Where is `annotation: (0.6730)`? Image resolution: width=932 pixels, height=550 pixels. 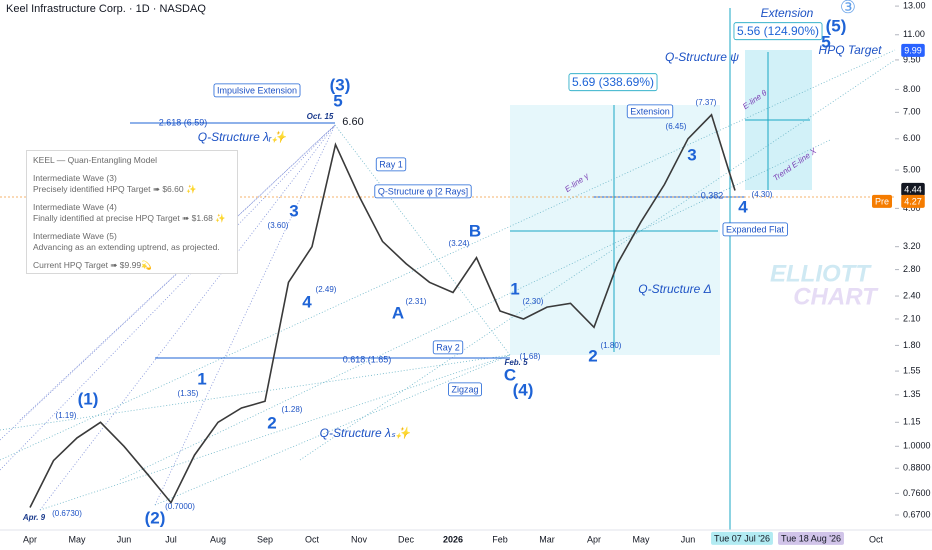
annotation: (0.6730) is located at coordinates (67, 513).